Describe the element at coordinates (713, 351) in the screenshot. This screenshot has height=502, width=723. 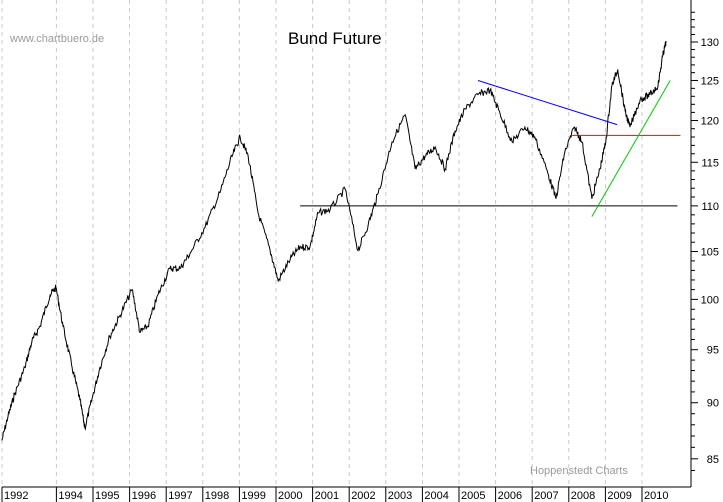
I see `y-tick-label: 95` at that location.